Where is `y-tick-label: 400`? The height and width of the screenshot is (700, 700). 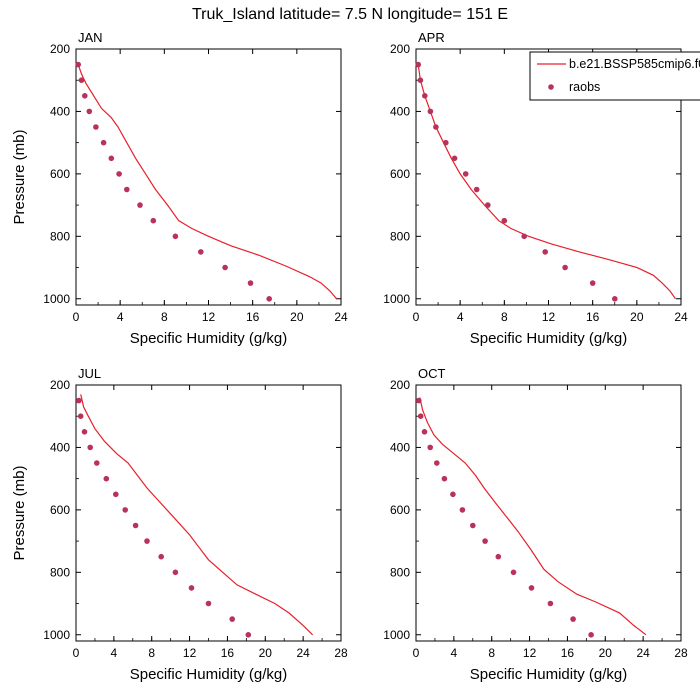 y-tick-label: 400 is located at coordinates (60, 111).